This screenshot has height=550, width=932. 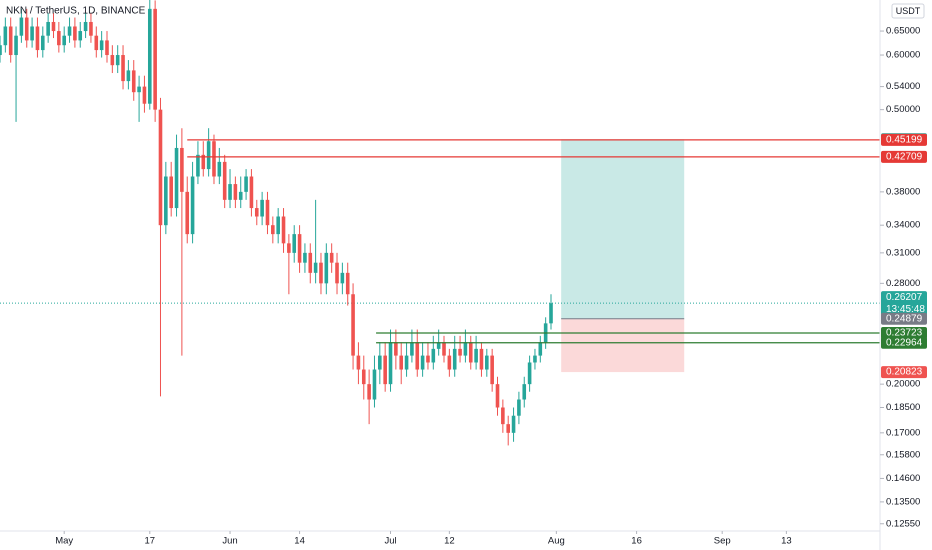 I want to click on y-tick-label: 0.50000, so click(x=903, y=109).